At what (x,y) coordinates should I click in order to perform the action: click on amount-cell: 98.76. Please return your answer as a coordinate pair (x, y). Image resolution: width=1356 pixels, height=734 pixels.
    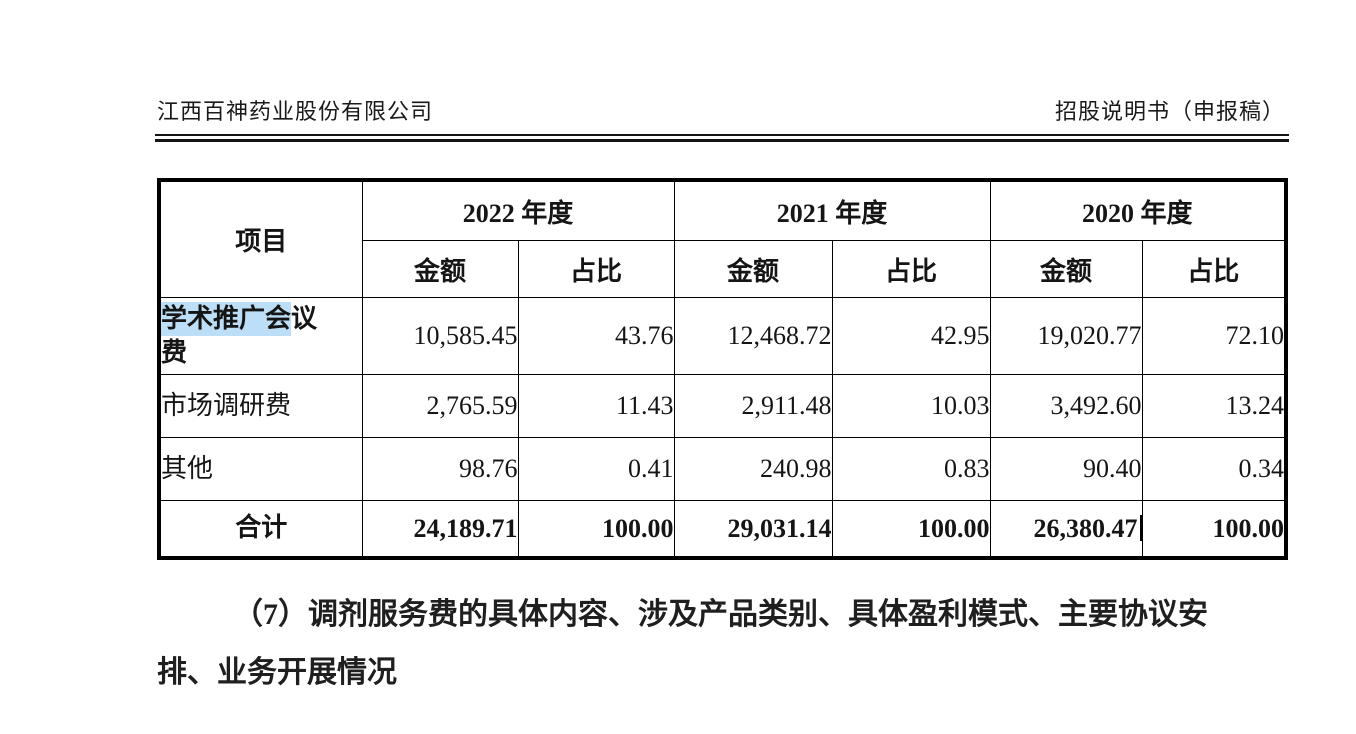
    Looking at the image, I should click on (440, 469).